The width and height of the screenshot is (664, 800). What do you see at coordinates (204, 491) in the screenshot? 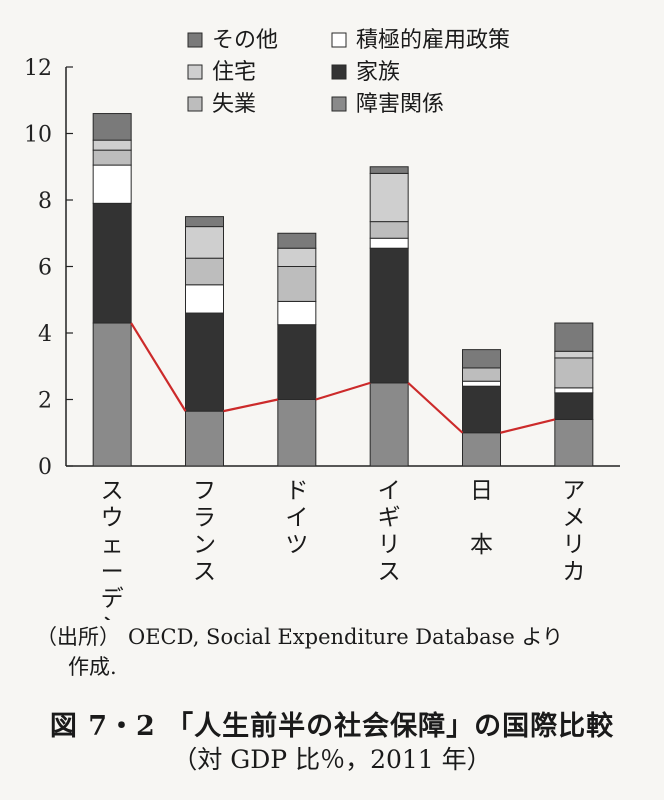
I see `category-char: フ` at bounding box center [204, 491].